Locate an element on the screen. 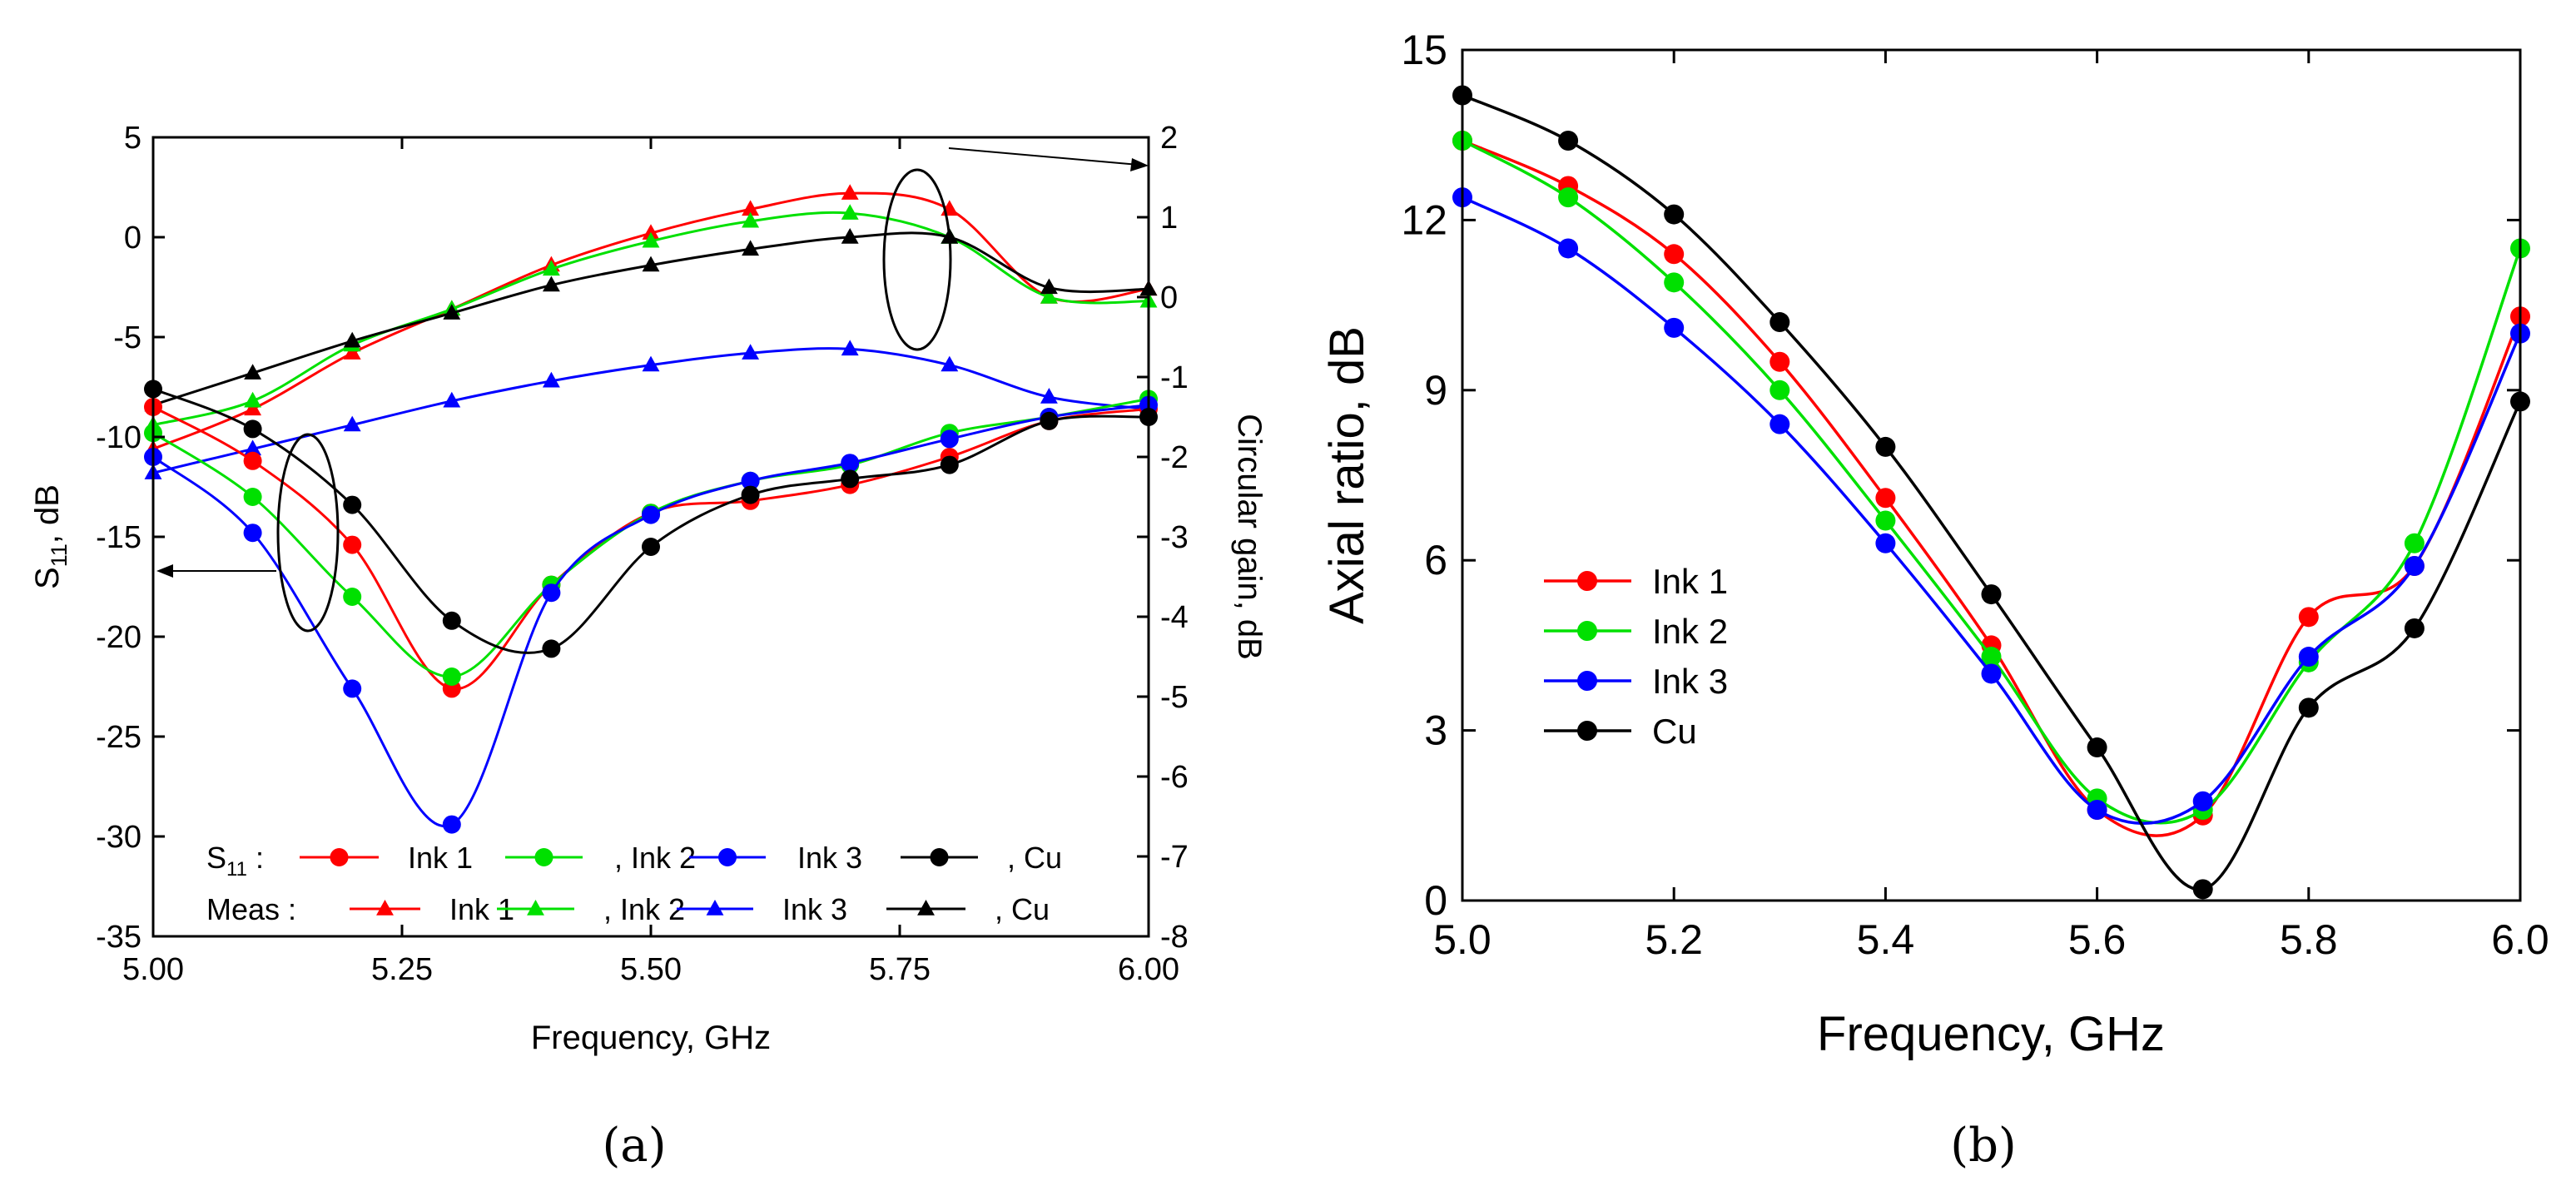 The width and height of the screenshot is (2576, 1196). b-xtick-label-0: 5.0 is located at coordinates (1462, 939).